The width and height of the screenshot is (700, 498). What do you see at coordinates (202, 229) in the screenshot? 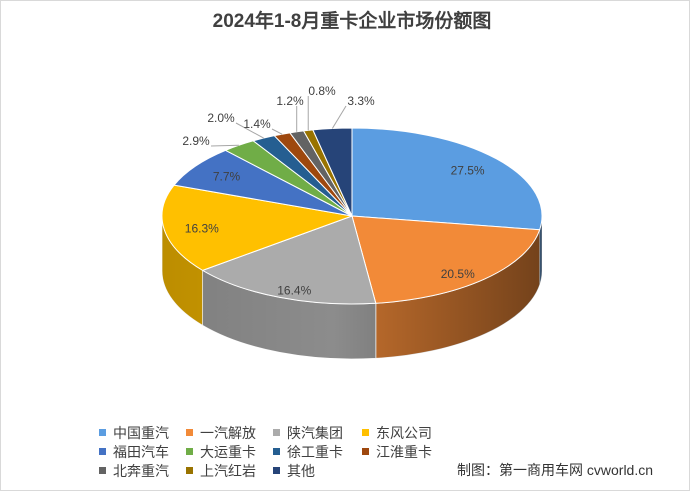
I see `data-label: 16.3%` at bounding box center [202, 229].